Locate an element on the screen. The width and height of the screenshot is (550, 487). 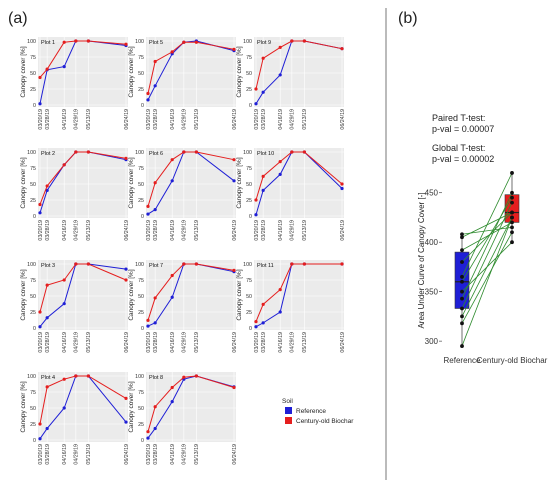
x-tick-label: 04/16/19 is located at coordinates (173, 119).